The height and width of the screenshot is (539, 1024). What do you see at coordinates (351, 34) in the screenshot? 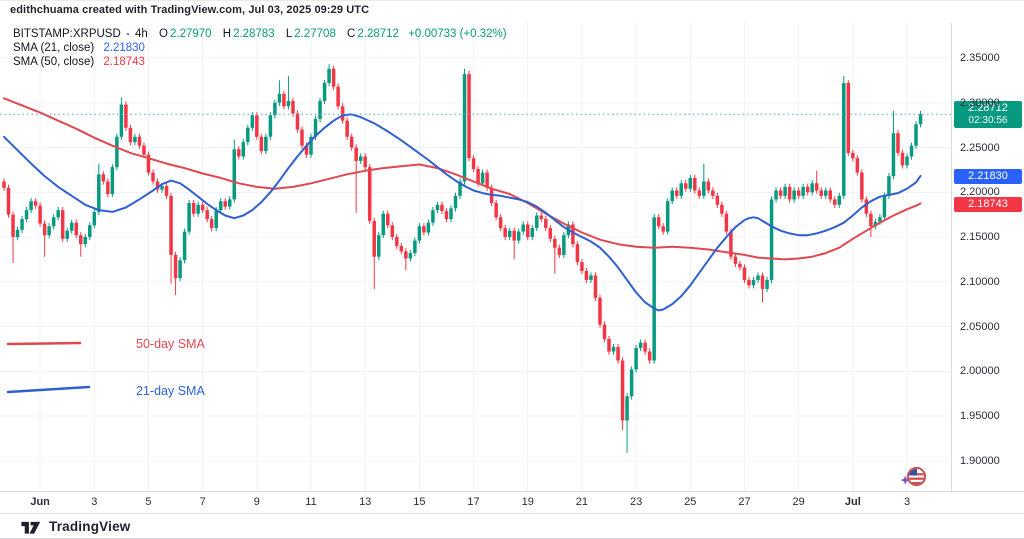
I see `close-key: C` at bounding box center [351, 34].